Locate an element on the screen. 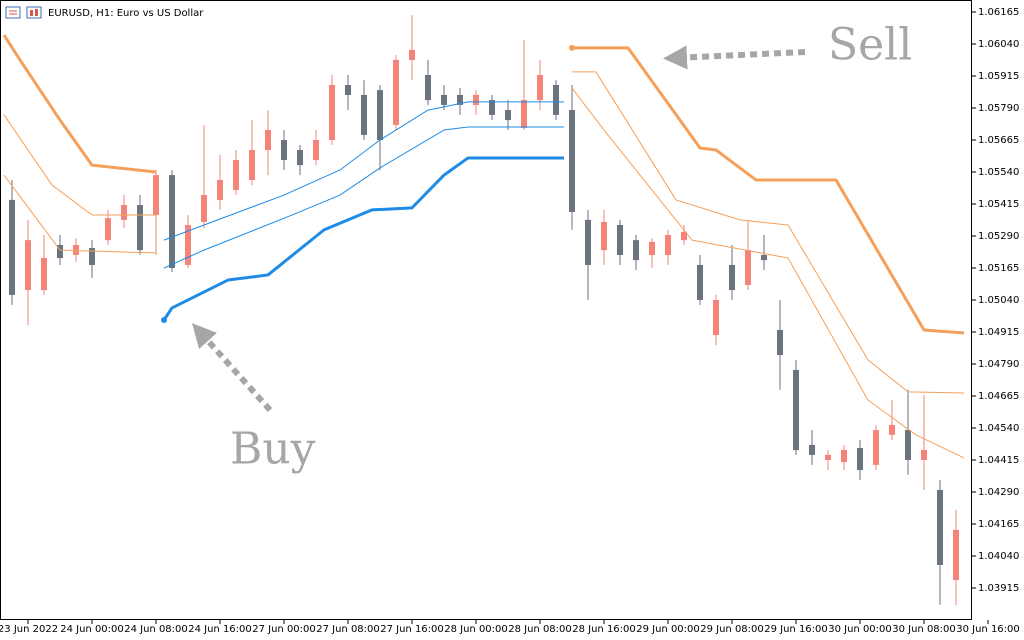 This screenshot has width=1024, height=640. y-tick-label: 1.03915 is located at coordinates (998, 588).